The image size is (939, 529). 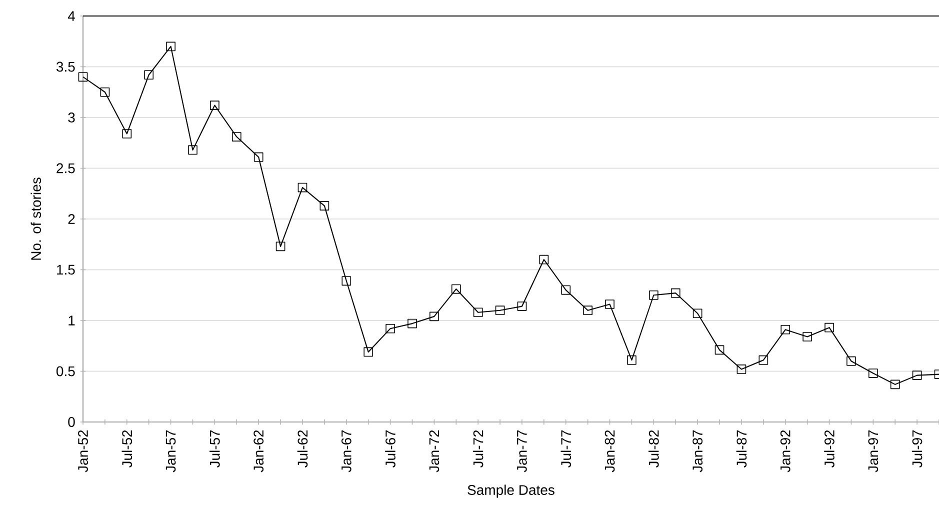 What do you see at coordinates (302, 449) in the screenshot?
I see `x-tick-label: Jul-62` at bounding box center [302, 449].